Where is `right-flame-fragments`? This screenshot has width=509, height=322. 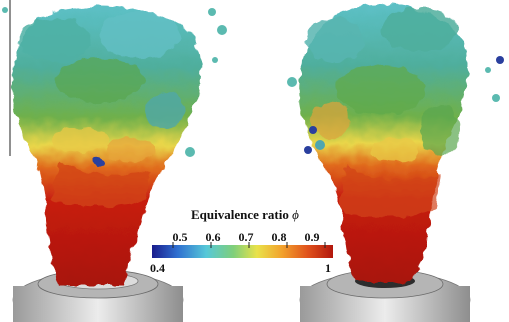
right-flame-fragments is located at coordinates (395, 105).